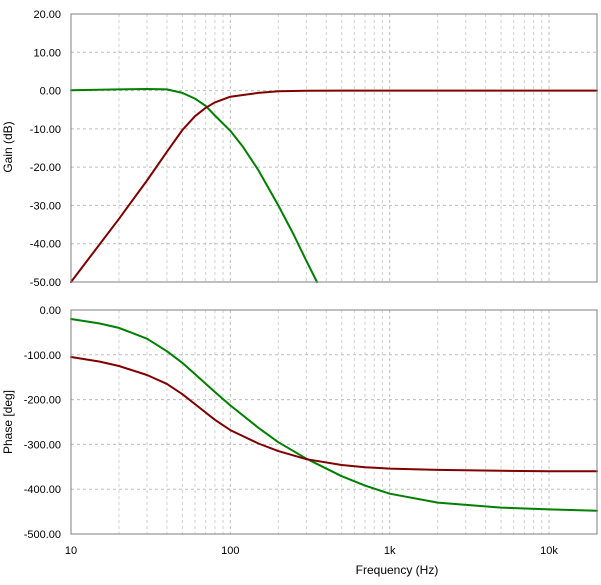 This screenshot has height=585, width=601. What do you see at coordinates (390, 551) in the screenshot?
I see `x-tick-label: 1k` at bounding box center [390, 551].